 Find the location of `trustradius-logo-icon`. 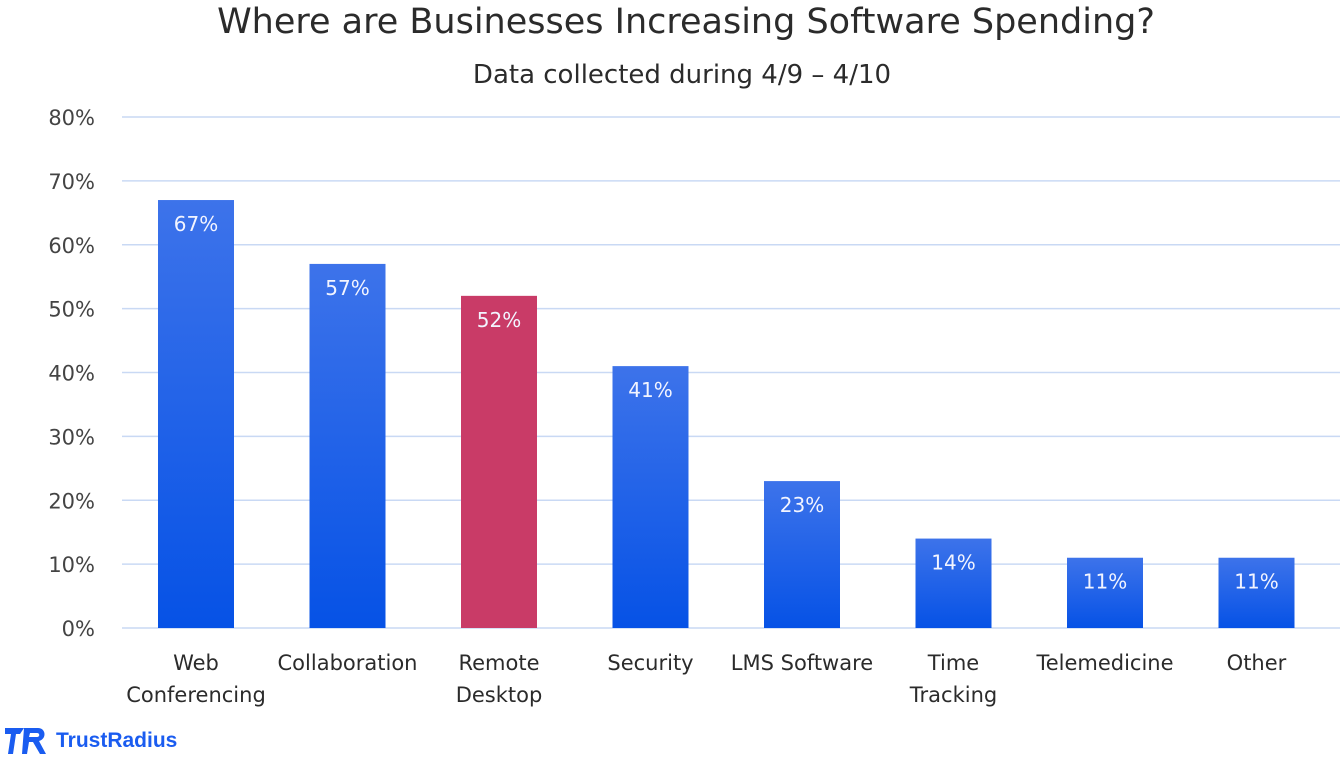

trustradius-logo-icon is located at coordinates (25, 741).